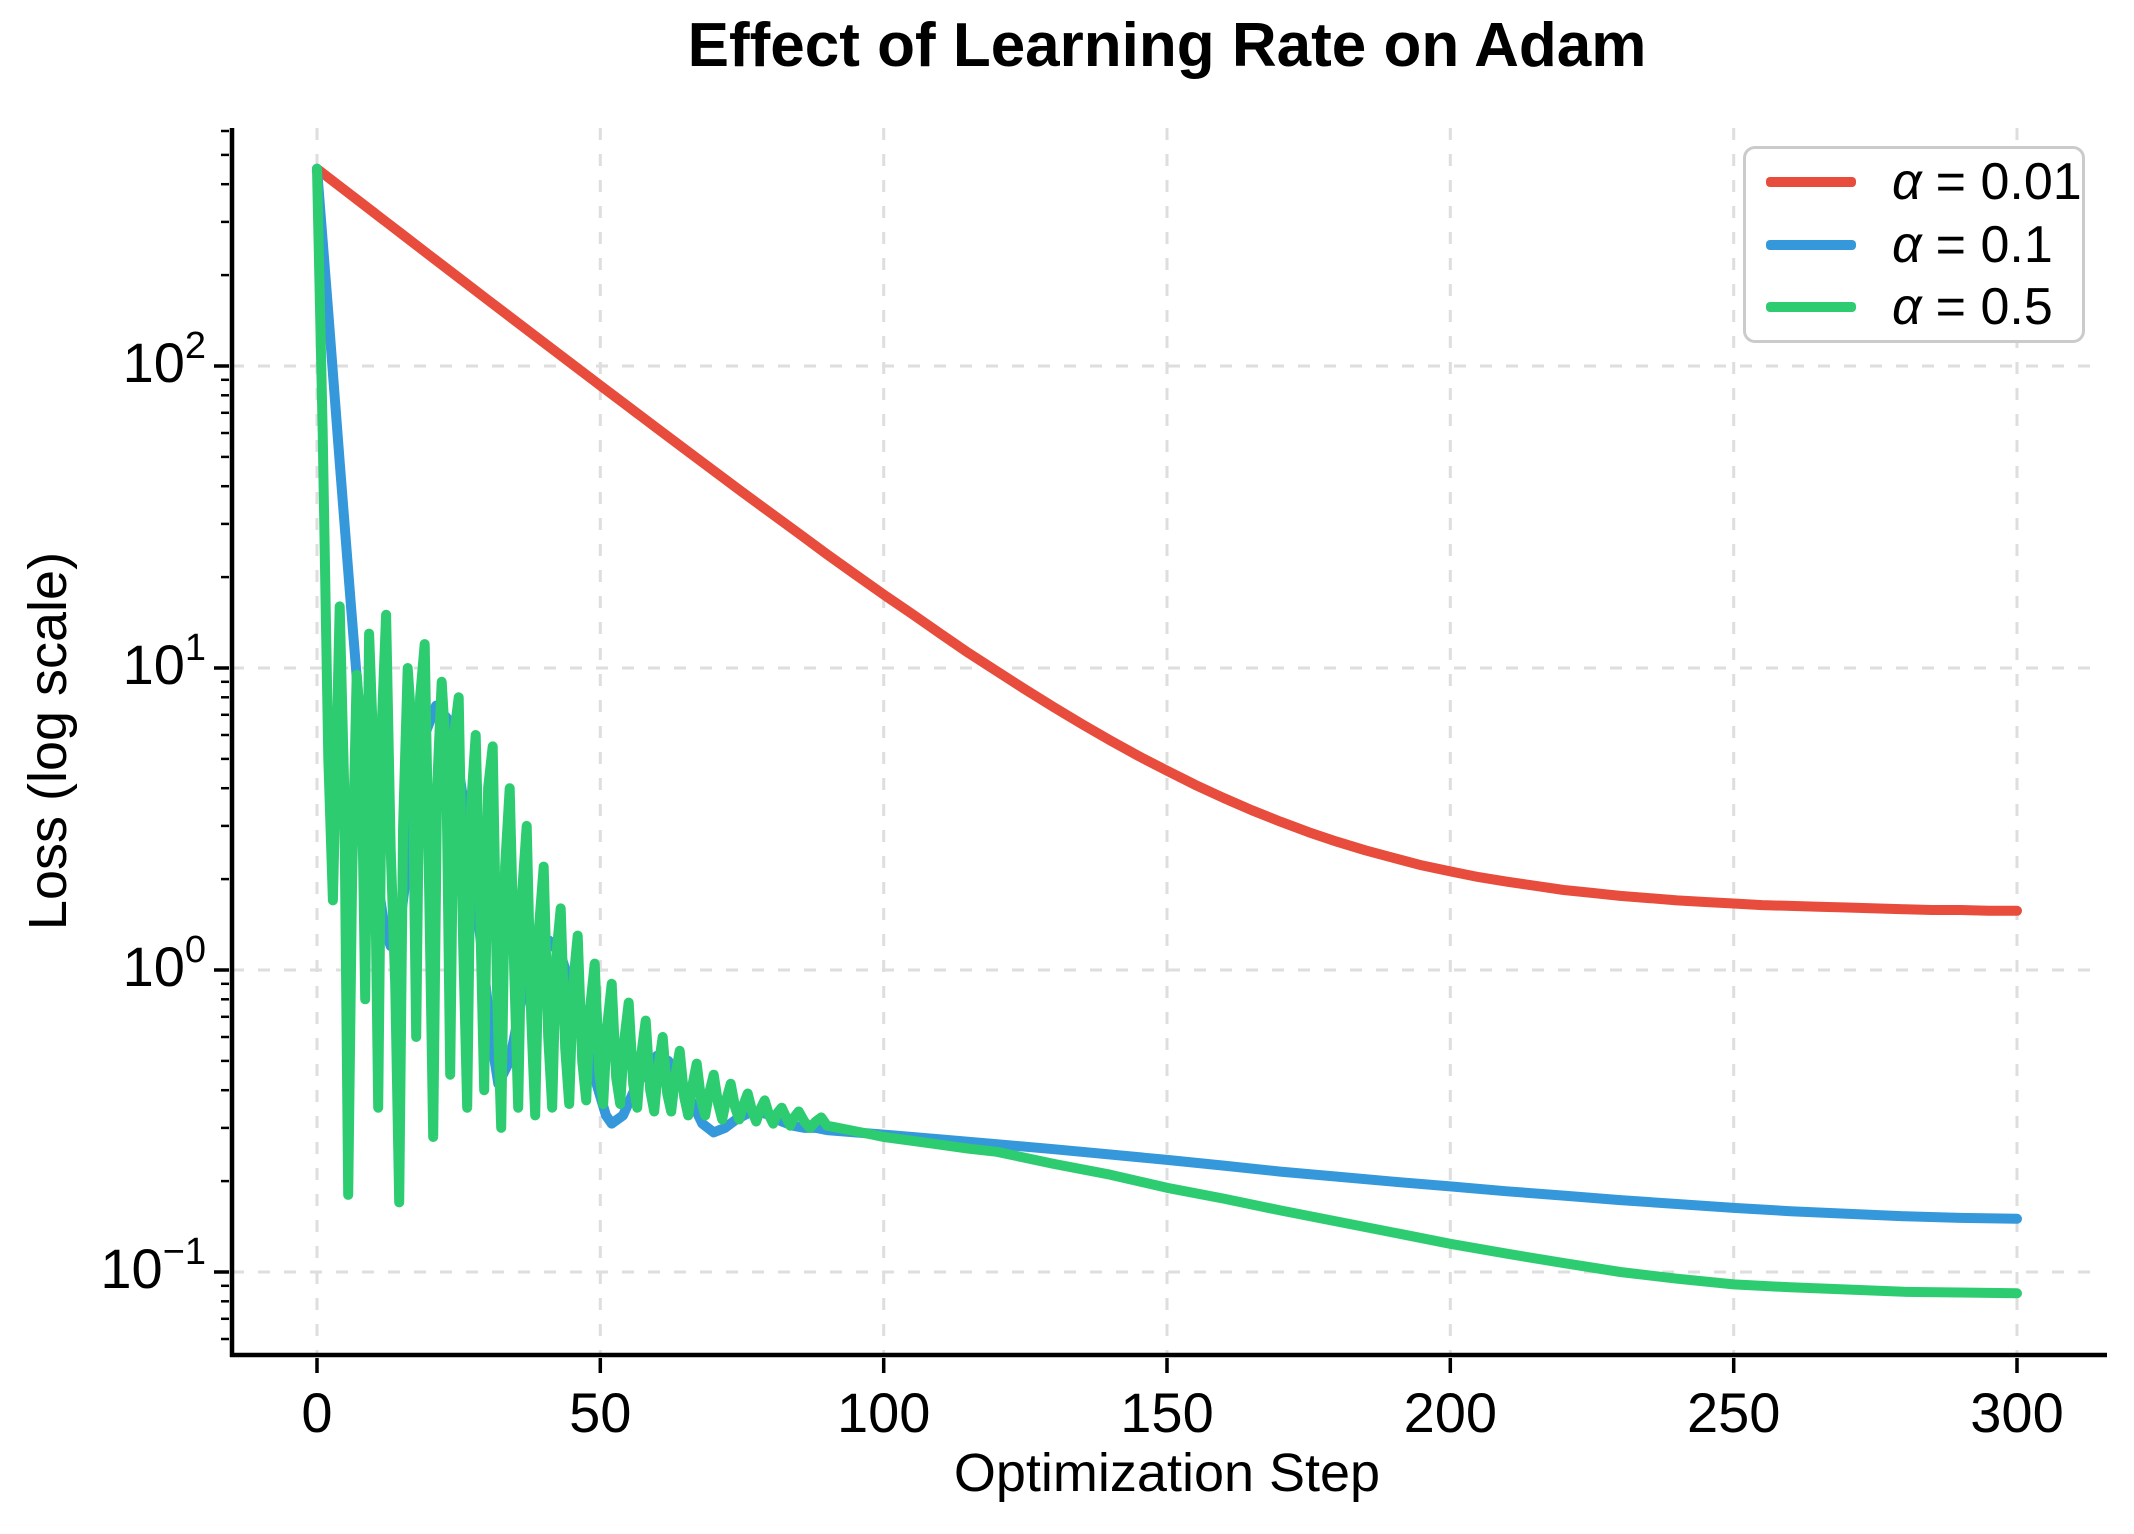 Image resolution: width=2134 pixels, height=1534 pixels. What do you see at coordinates (1450, 1412) in the screenshot?
I see `x-tick-label: 200` at bounding box center [1450, 1412].